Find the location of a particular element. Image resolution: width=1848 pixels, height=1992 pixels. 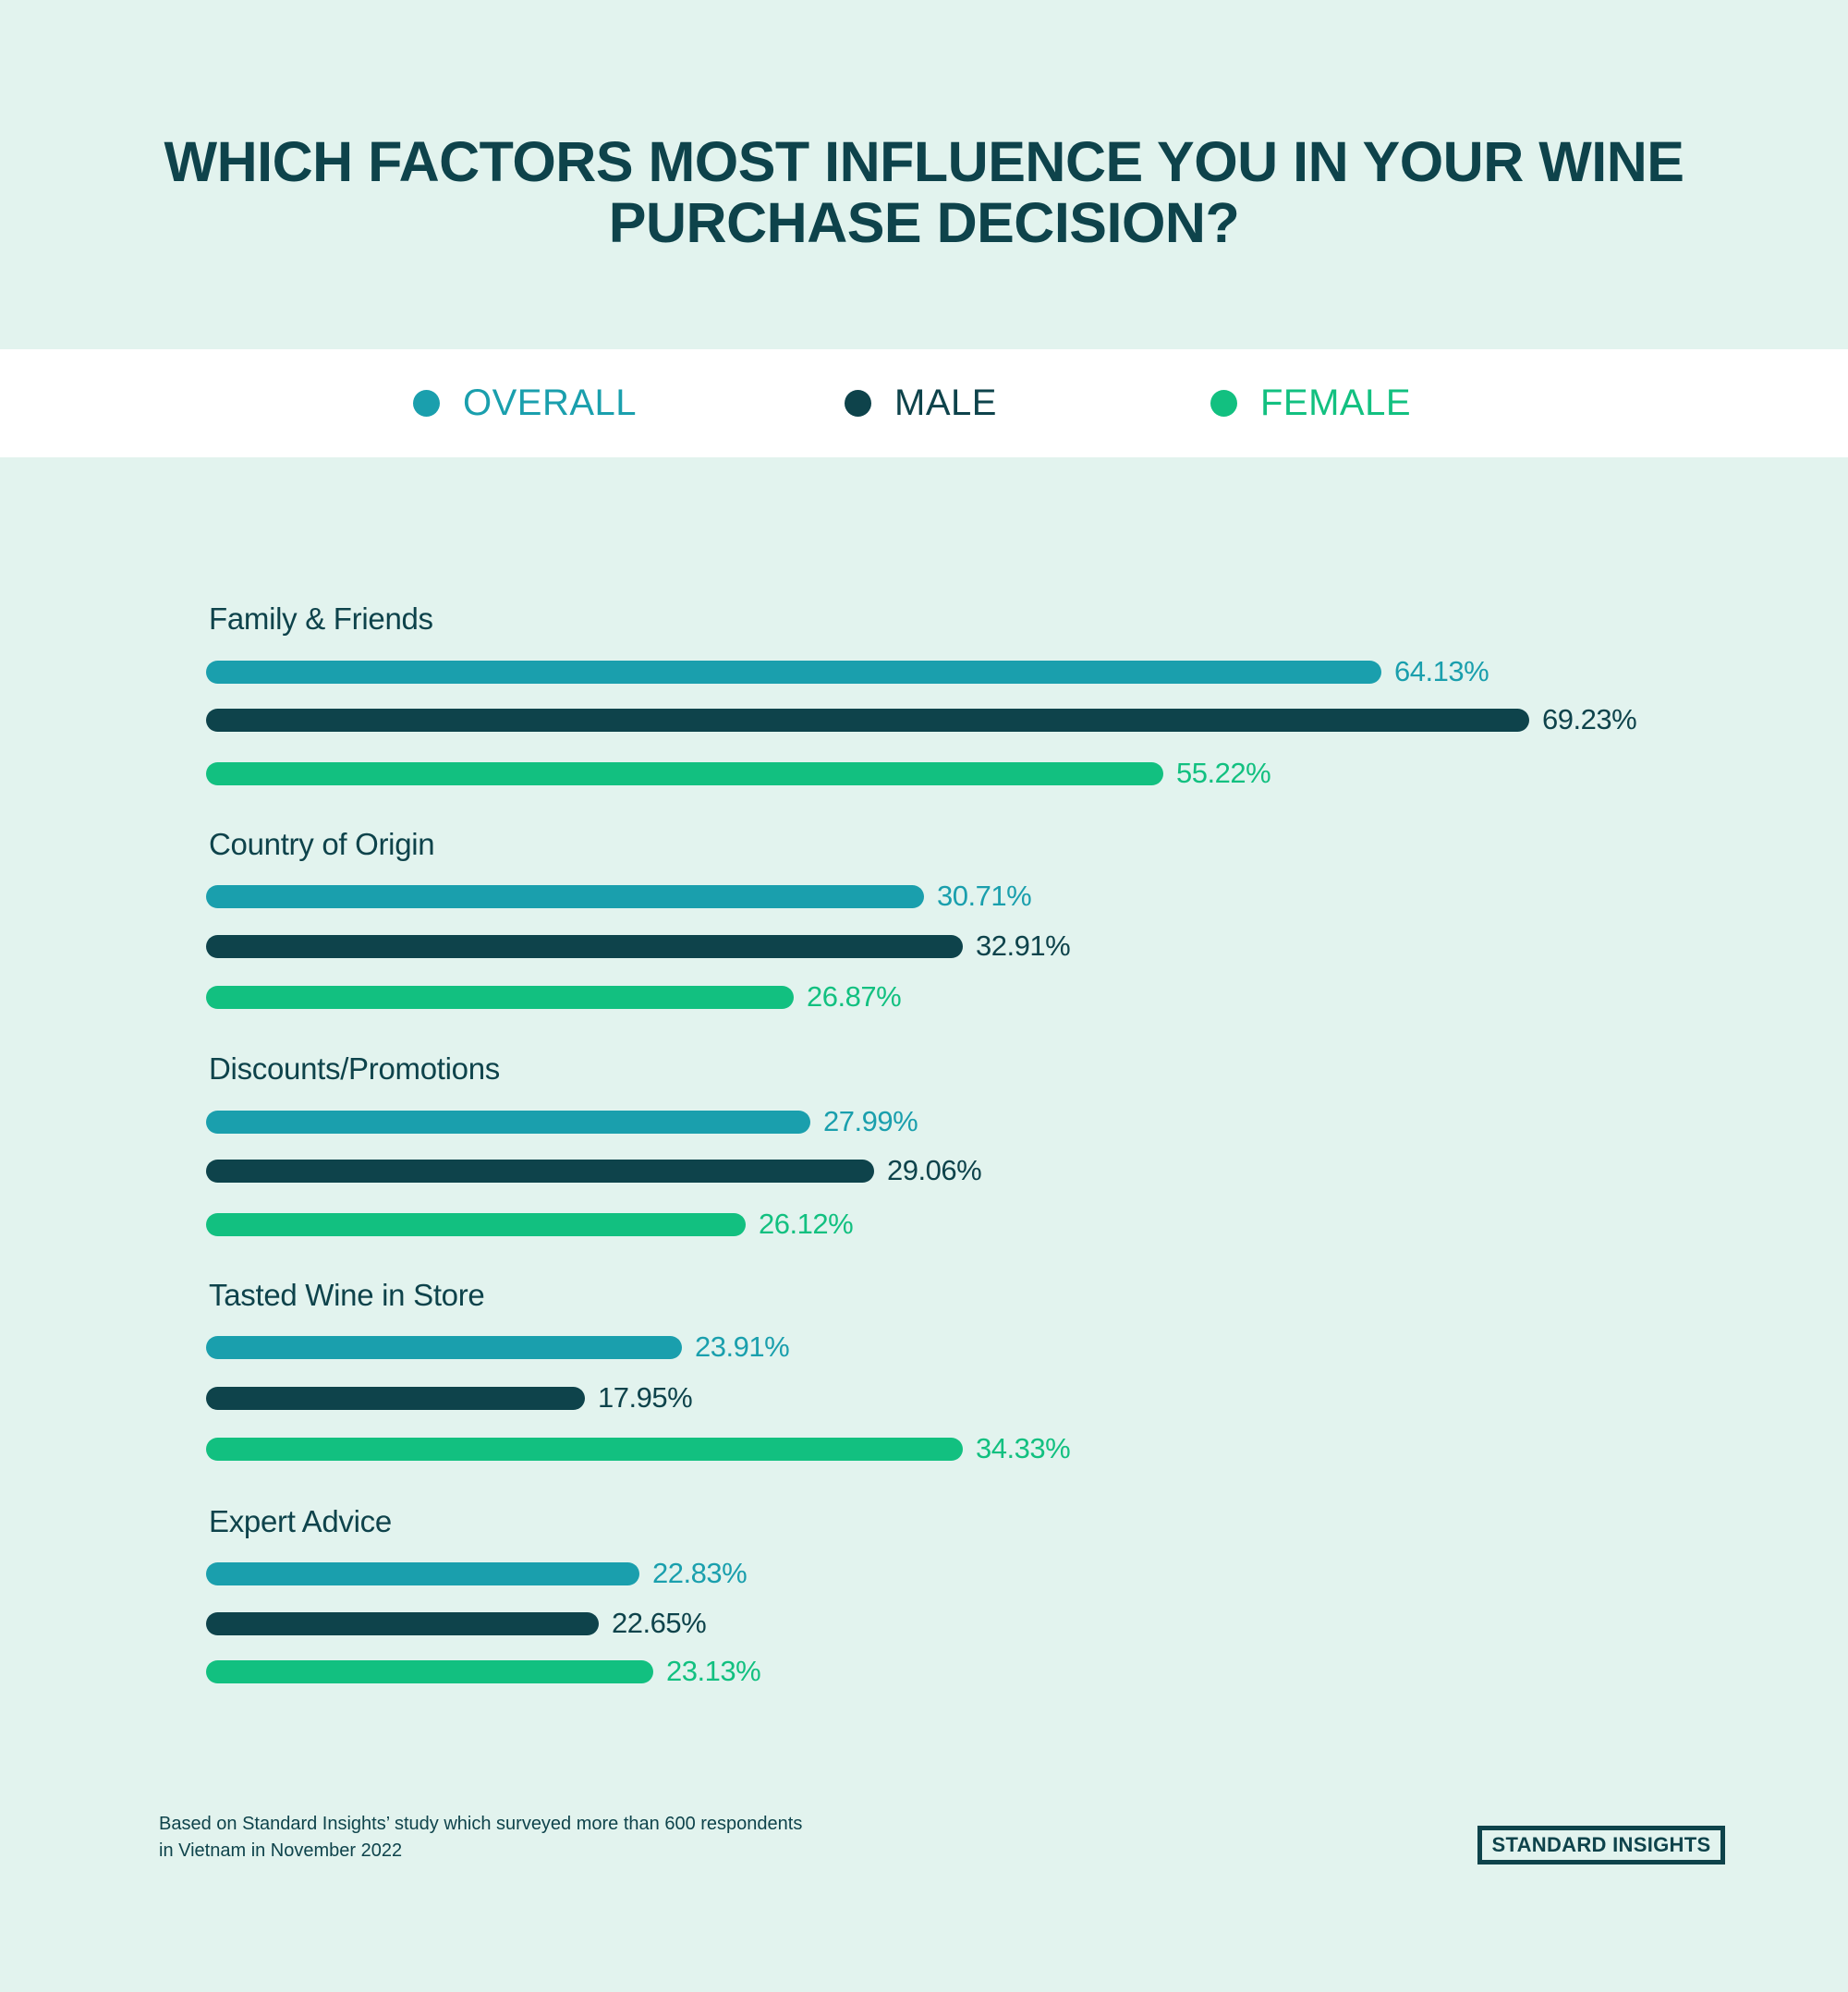

value-label-male: 22.65% is located at coordinates (660, 1623).